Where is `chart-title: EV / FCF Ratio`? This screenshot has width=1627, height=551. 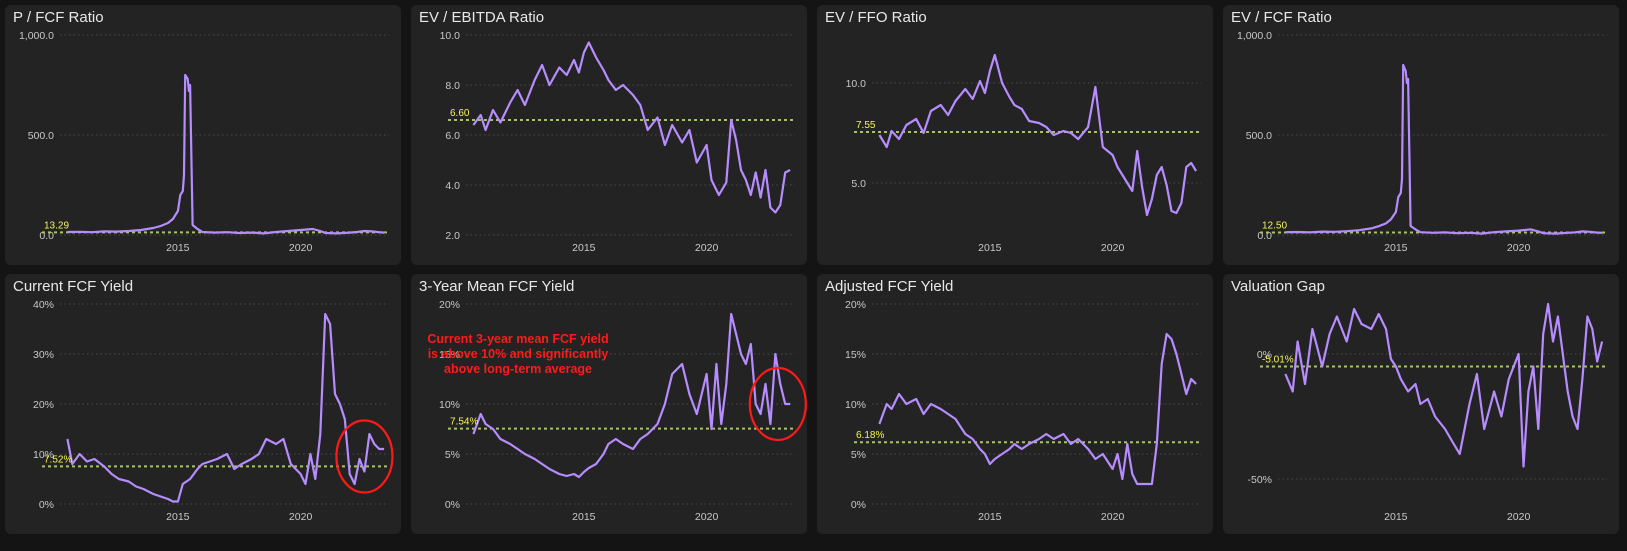 chart-title: EV / FCF Ratio is located at coordinates (1281, 17).